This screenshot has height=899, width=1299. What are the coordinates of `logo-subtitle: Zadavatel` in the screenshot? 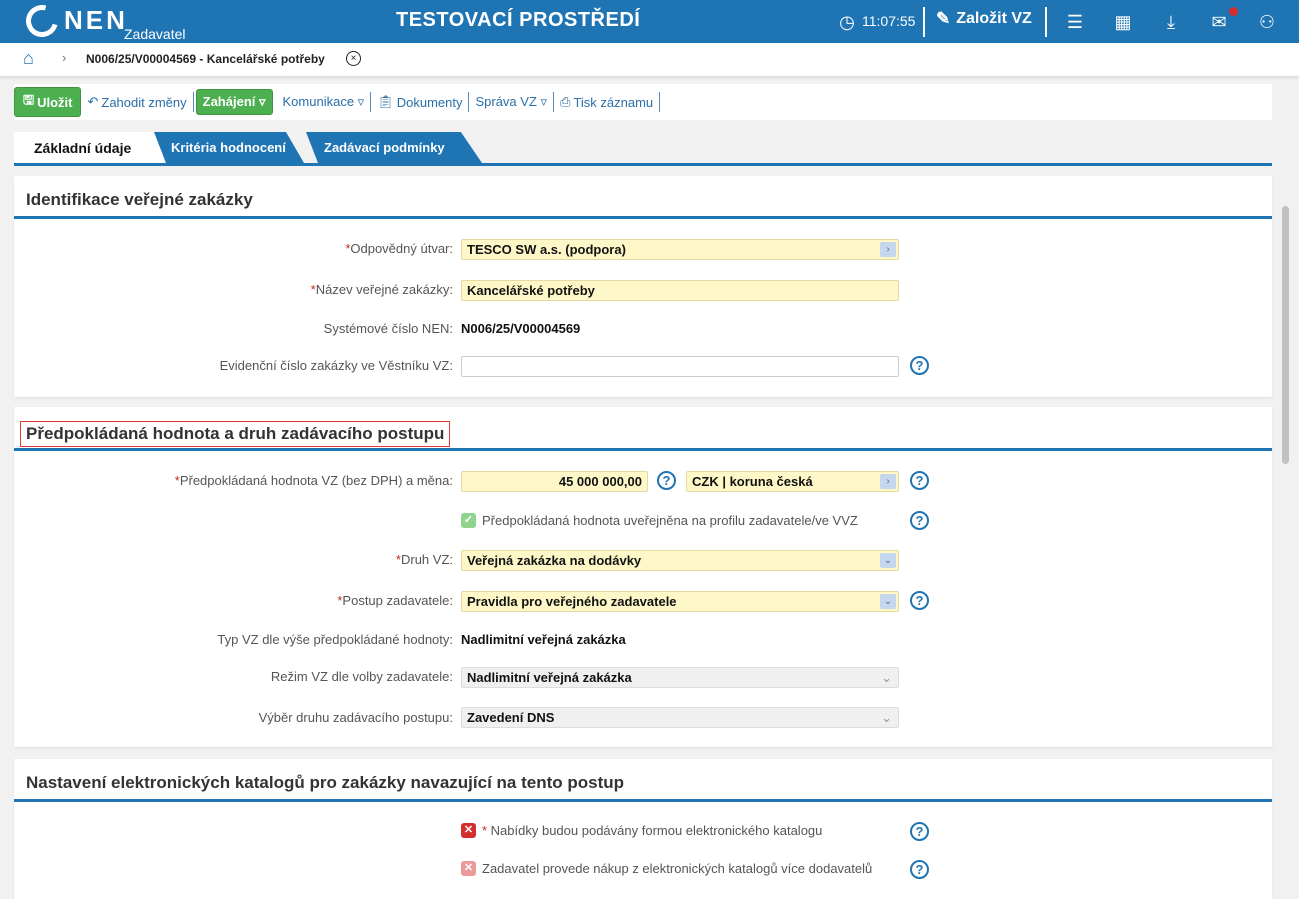 It's located at (155, 34).